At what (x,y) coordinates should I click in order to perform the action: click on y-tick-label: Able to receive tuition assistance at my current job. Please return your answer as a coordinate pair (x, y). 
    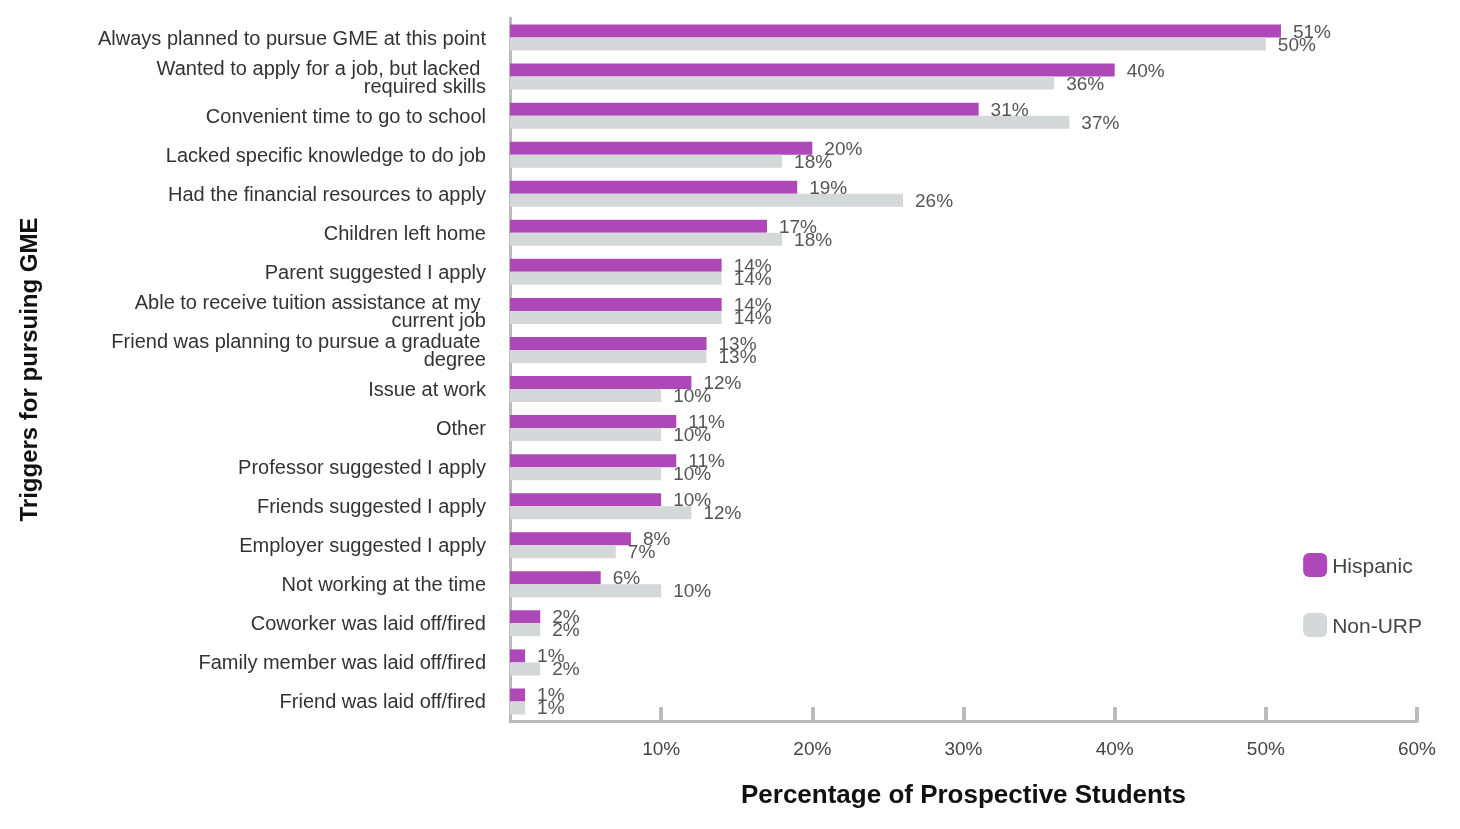
    Looking at the image, I should click on (310, 310).